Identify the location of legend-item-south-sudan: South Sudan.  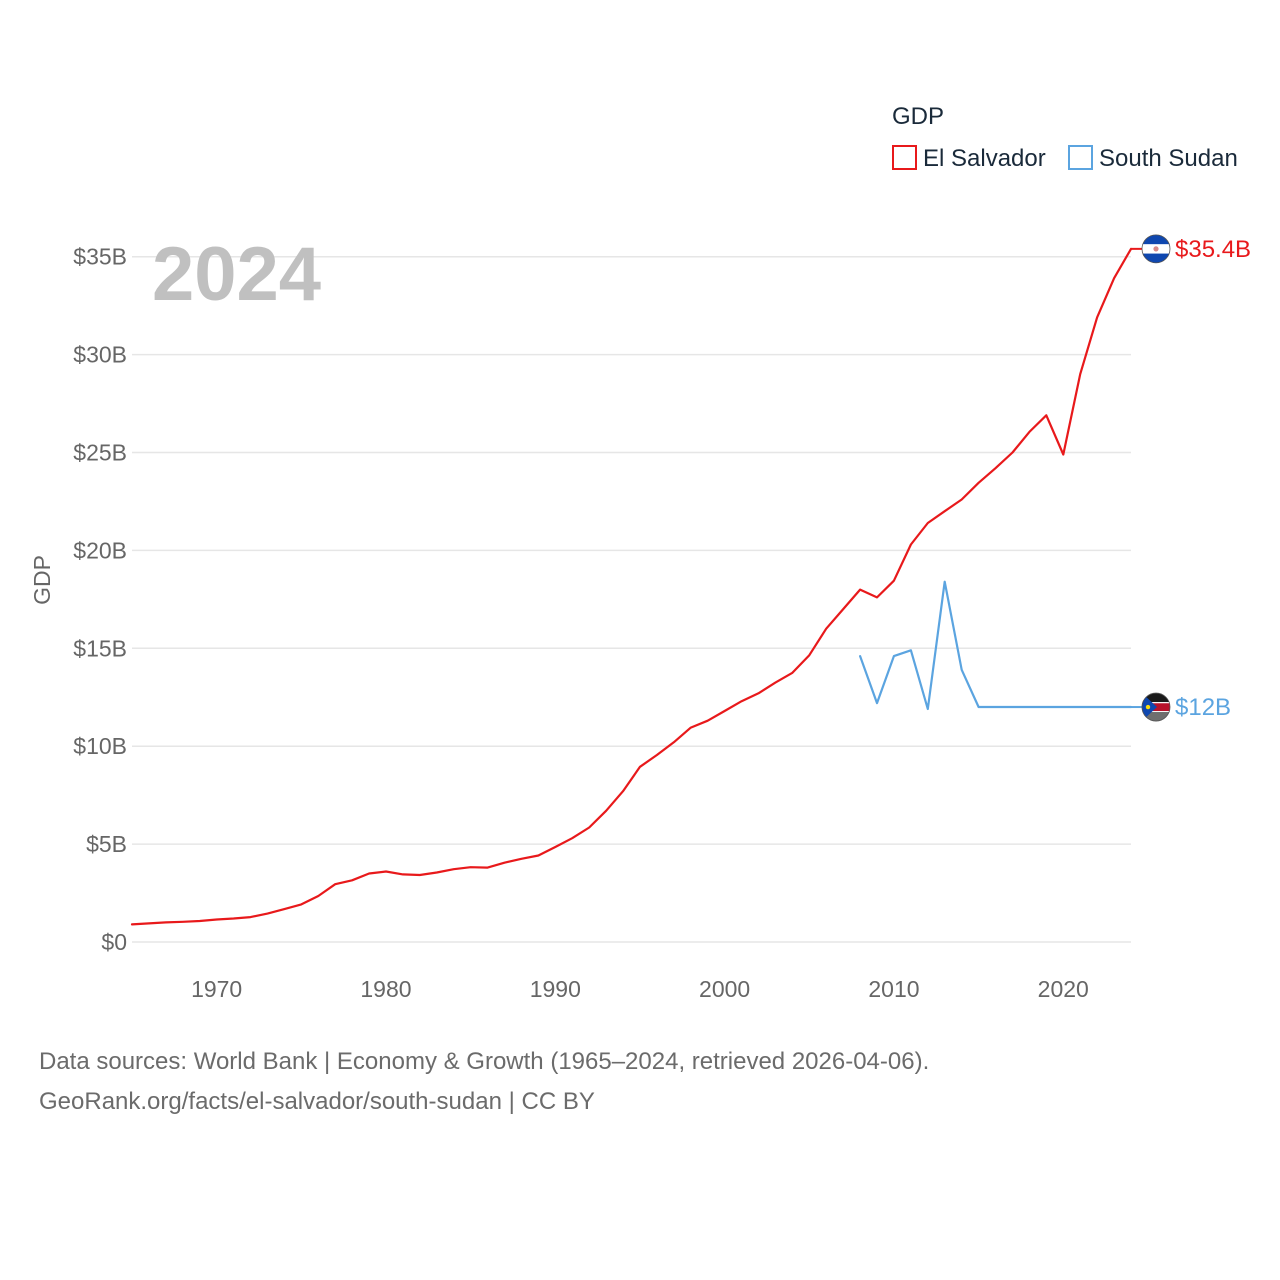
(1153, 158).